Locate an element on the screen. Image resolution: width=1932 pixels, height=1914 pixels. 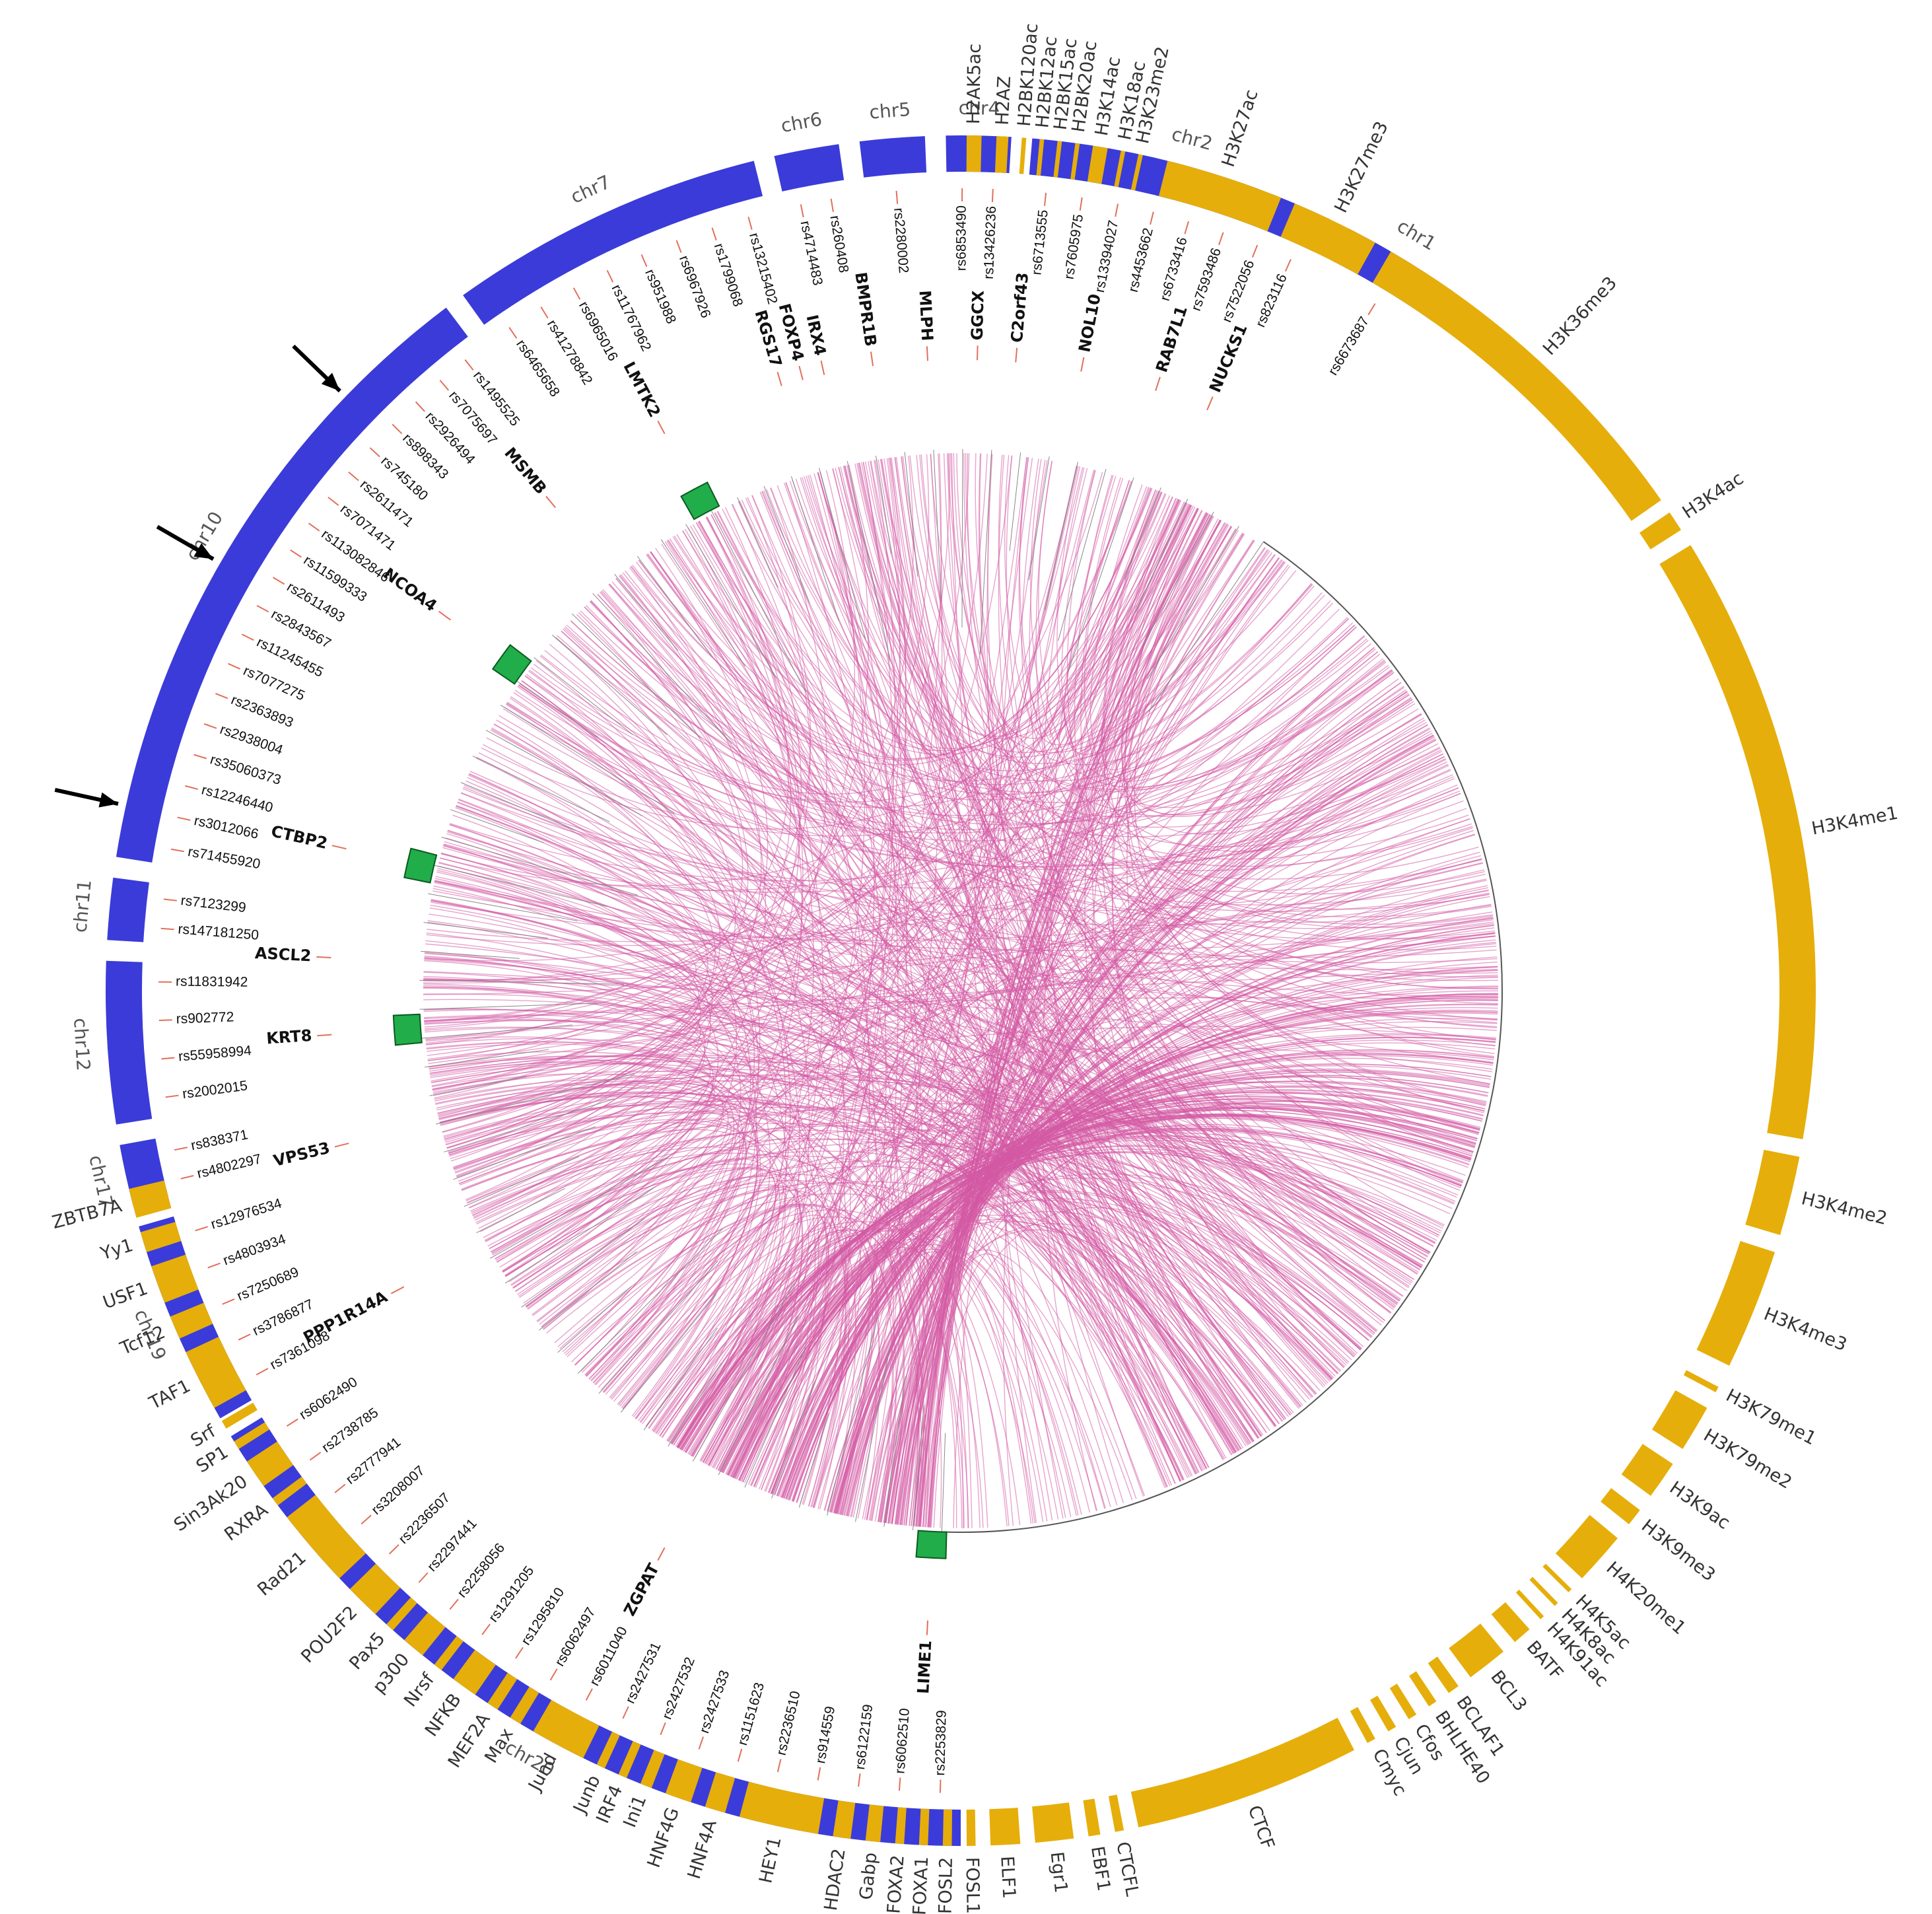
mark-label: H2AZ is located at coordinates (1004, 100).